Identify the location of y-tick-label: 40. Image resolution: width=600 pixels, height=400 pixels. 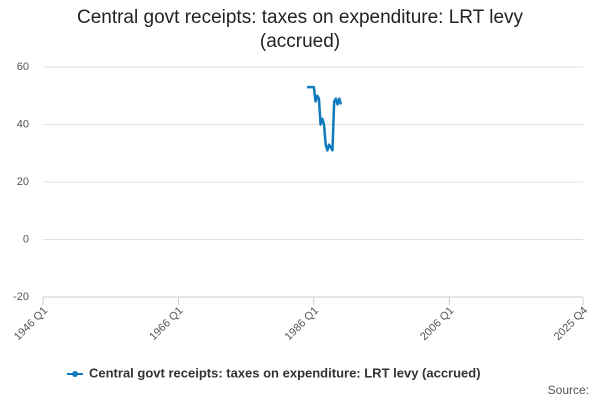
(23, 124).